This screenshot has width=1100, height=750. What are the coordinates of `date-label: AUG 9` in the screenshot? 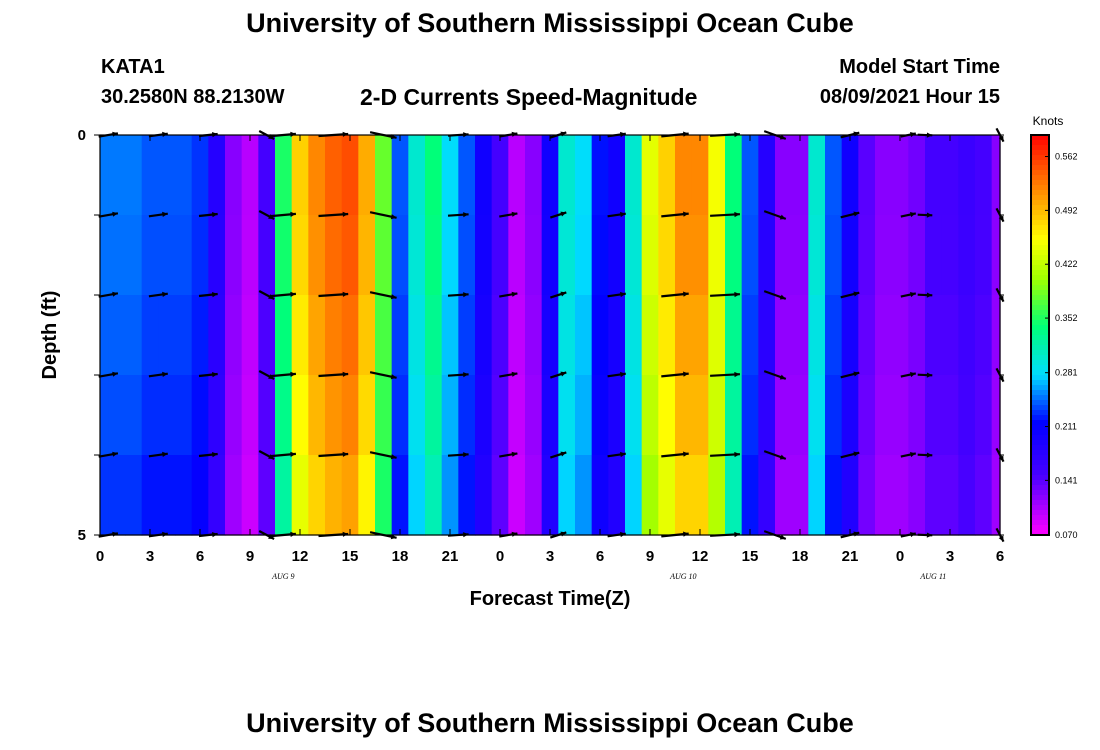 It's located at (282, 576).